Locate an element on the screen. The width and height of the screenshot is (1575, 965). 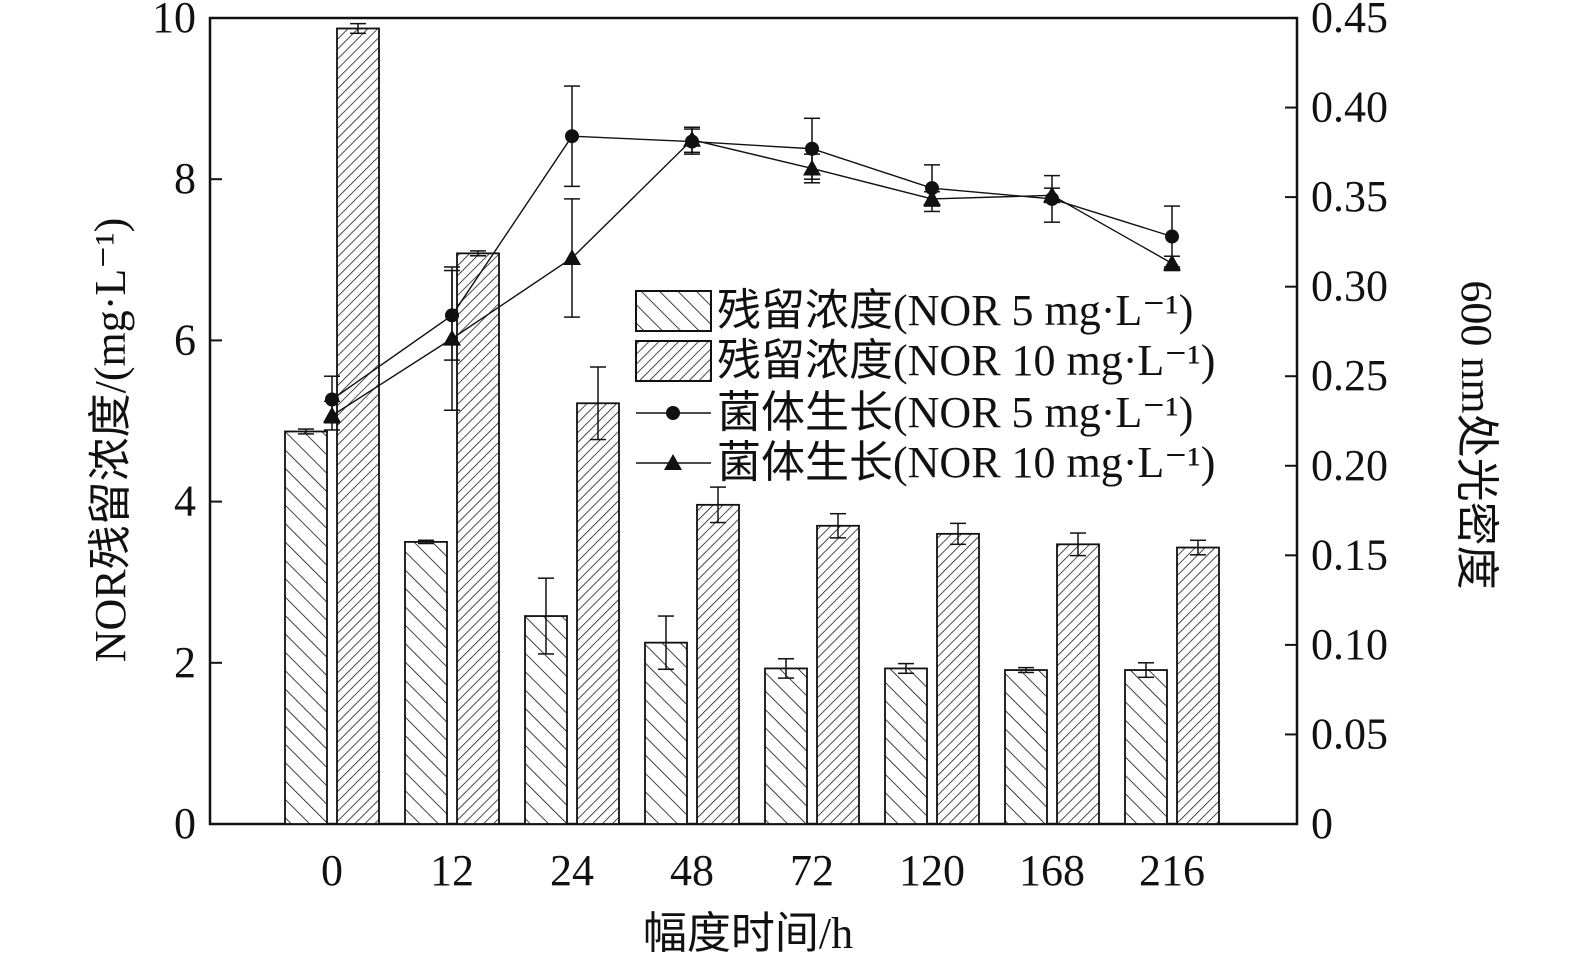
x-tick-label-216: 216 is located at coordinates (1172, 870).